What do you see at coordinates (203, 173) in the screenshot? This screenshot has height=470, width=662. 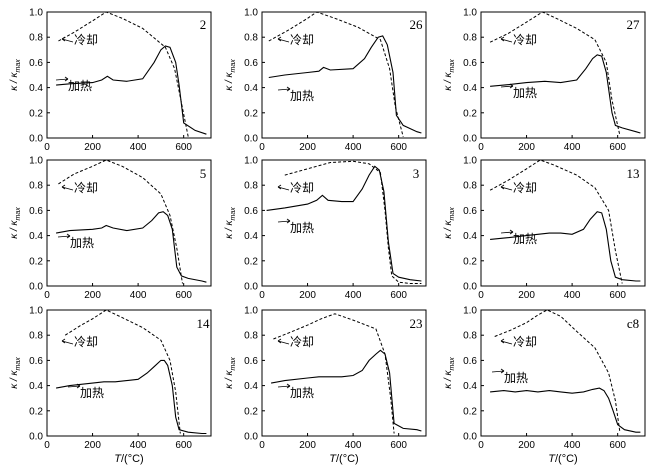 I see `panel-title: 5` at bounding box center [203, 173].